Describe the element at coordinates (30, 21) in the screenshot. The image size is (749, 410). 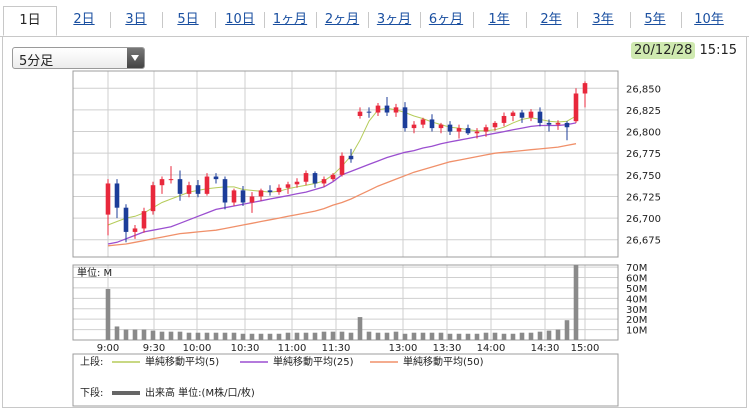
I see `tab-1day: 1日` at that location.